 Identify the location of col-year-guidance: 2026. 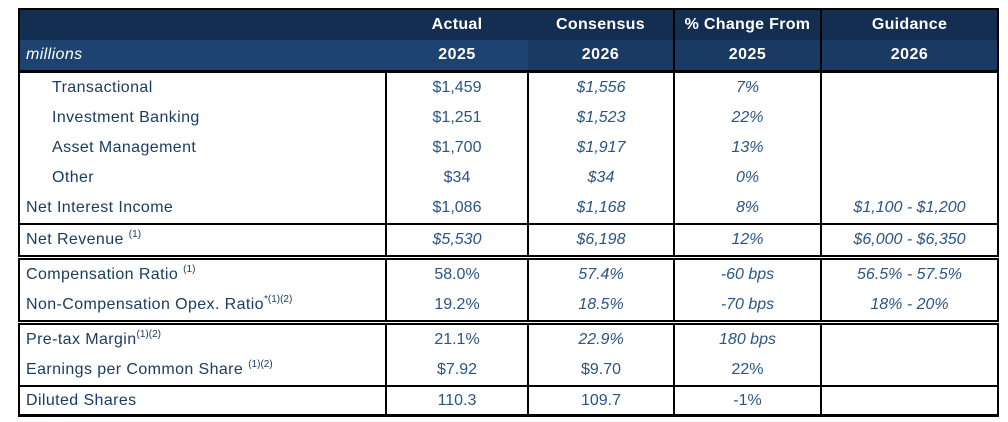
(909, 56).